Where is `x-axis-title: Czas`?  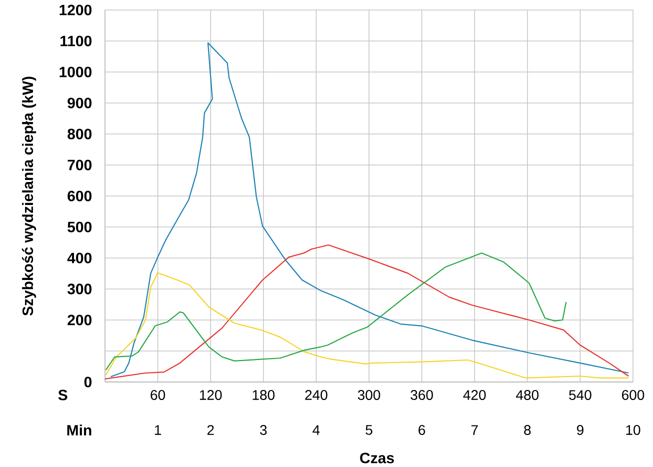 x-axis-title: Czas is located at coordinates (377, 458).